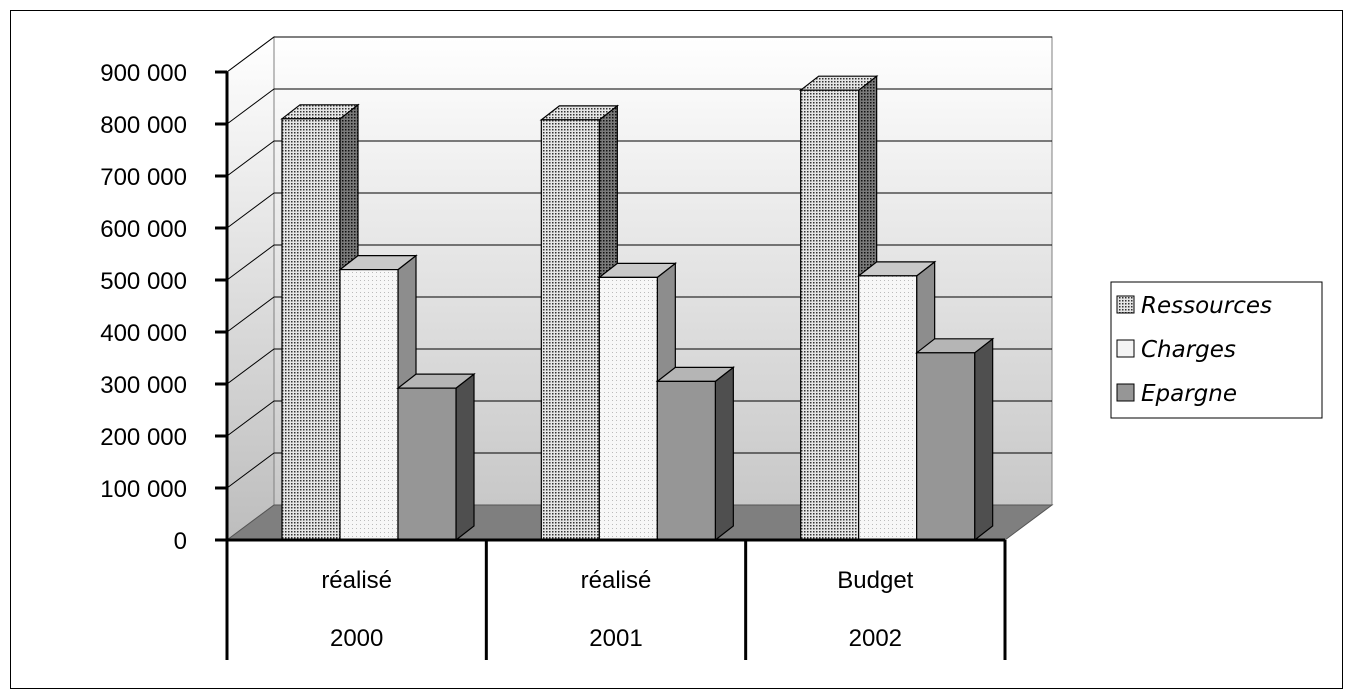  What do you see at coordinates (143, 125) in the screenshot?
I see `y-tick-label: 800 000` at bounding box center [143, 125].